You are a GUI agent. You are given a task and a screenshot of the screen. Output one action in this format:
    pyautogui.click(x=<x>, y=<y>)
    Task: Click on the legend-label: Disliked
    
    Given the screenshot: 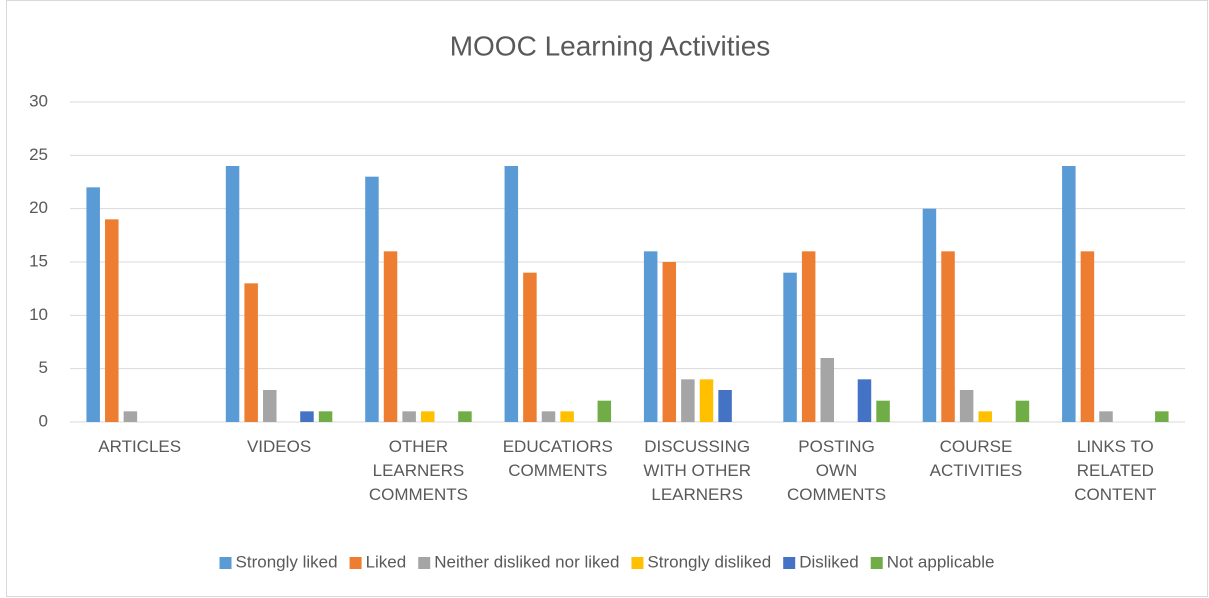 What is the action you would take?
    pyautogui.click(x=829, y=561)
    